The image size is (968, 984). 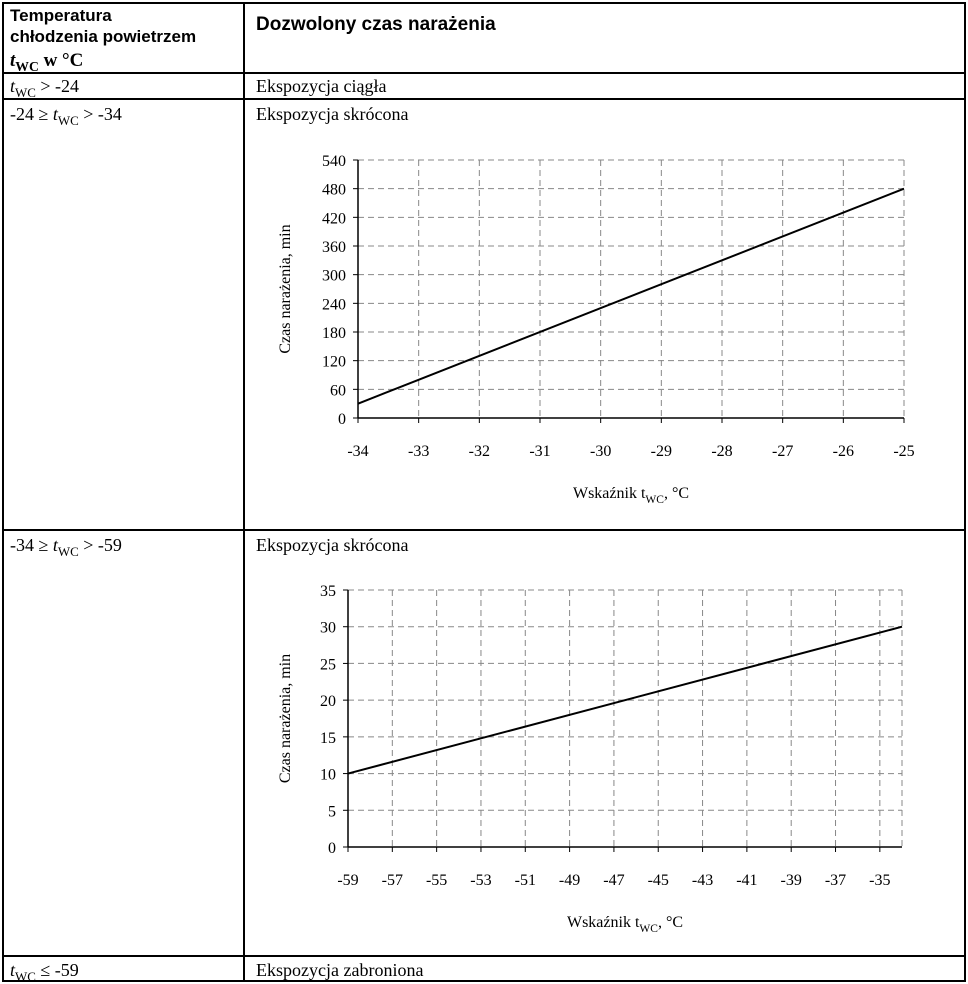 I want to click on text-segment: > -24, so click(x=57, y=86).